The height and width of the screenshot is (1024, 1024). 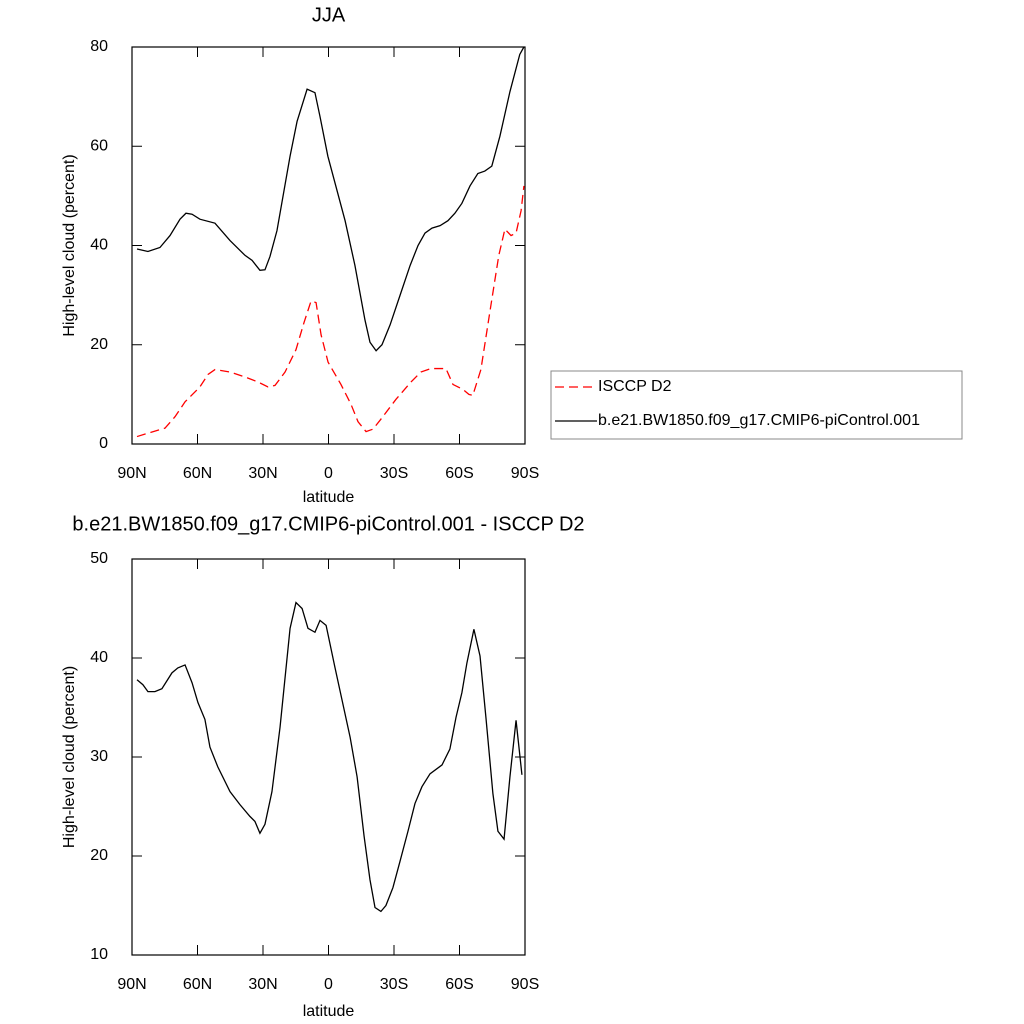 What do you see at coordinates (103, 443) in the screenshot?
I see `y-tick-label: 0` at bounding box center [103, 443].